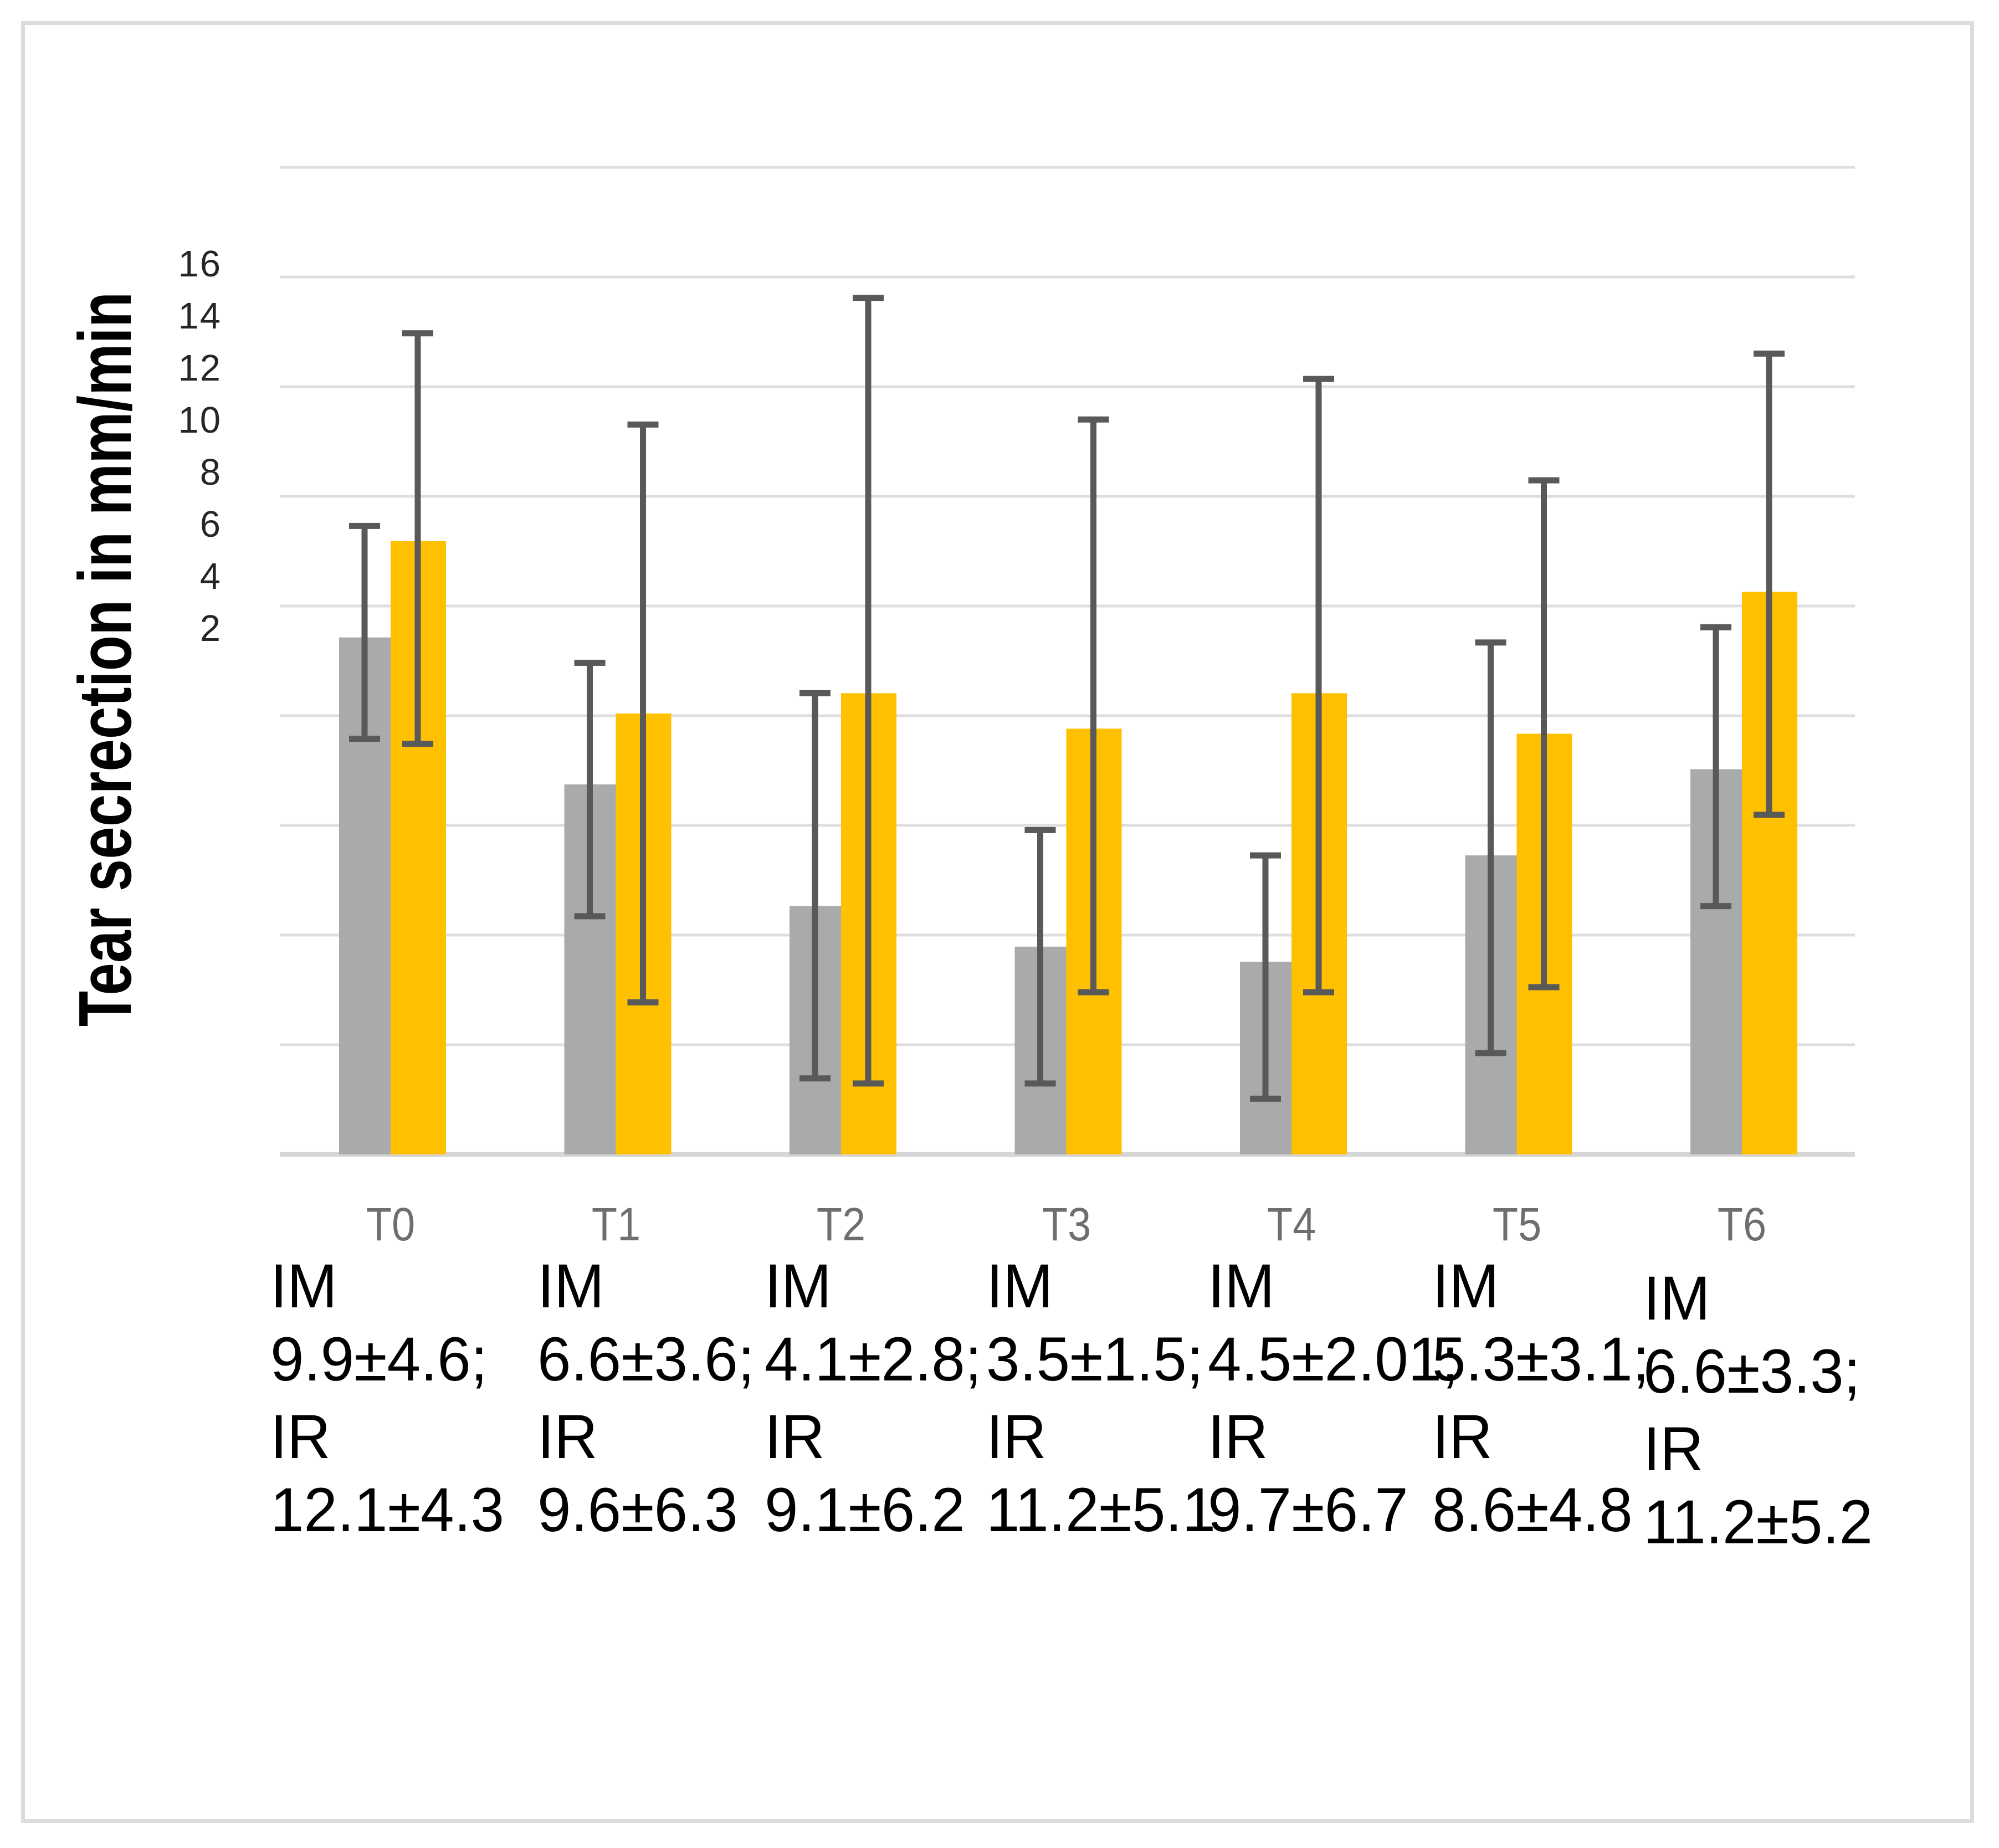 This screenshot has width=1999, height=1848. Describe the element at coordinates (1242, 1286) in the screenshot. I see `annotation-T4-line1: IM` at that location.